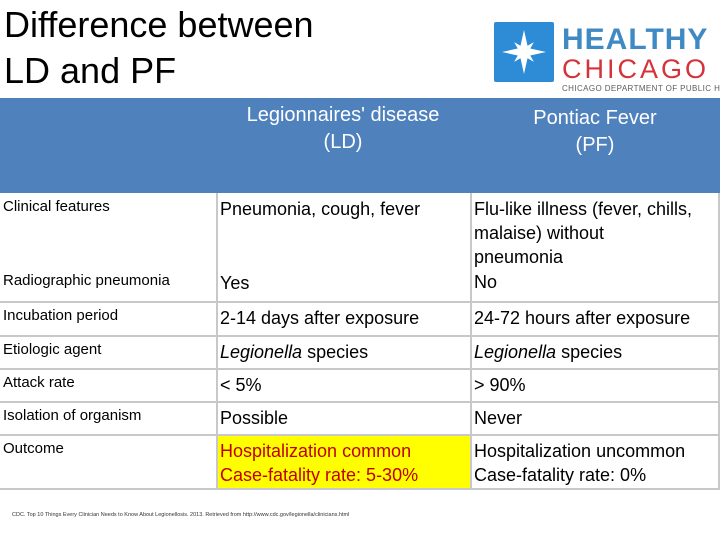 Image resolution: width=720 pixels, height=540 pixels. I want to click on pf-outcome-line-2: Case-fatality rate: 0%, so click(560, 475).